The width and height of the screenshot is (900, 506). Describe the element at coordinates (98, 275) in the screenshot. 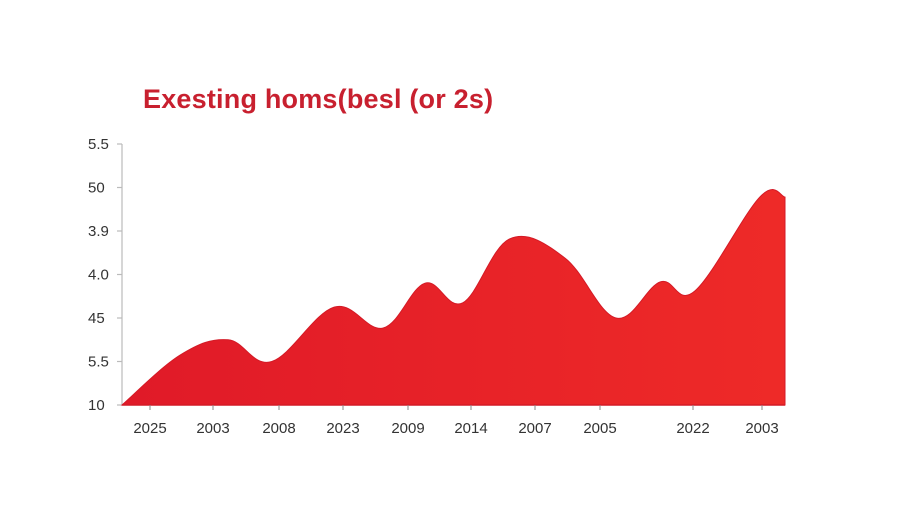

I see `y-tick-label: 4.0` at that location.